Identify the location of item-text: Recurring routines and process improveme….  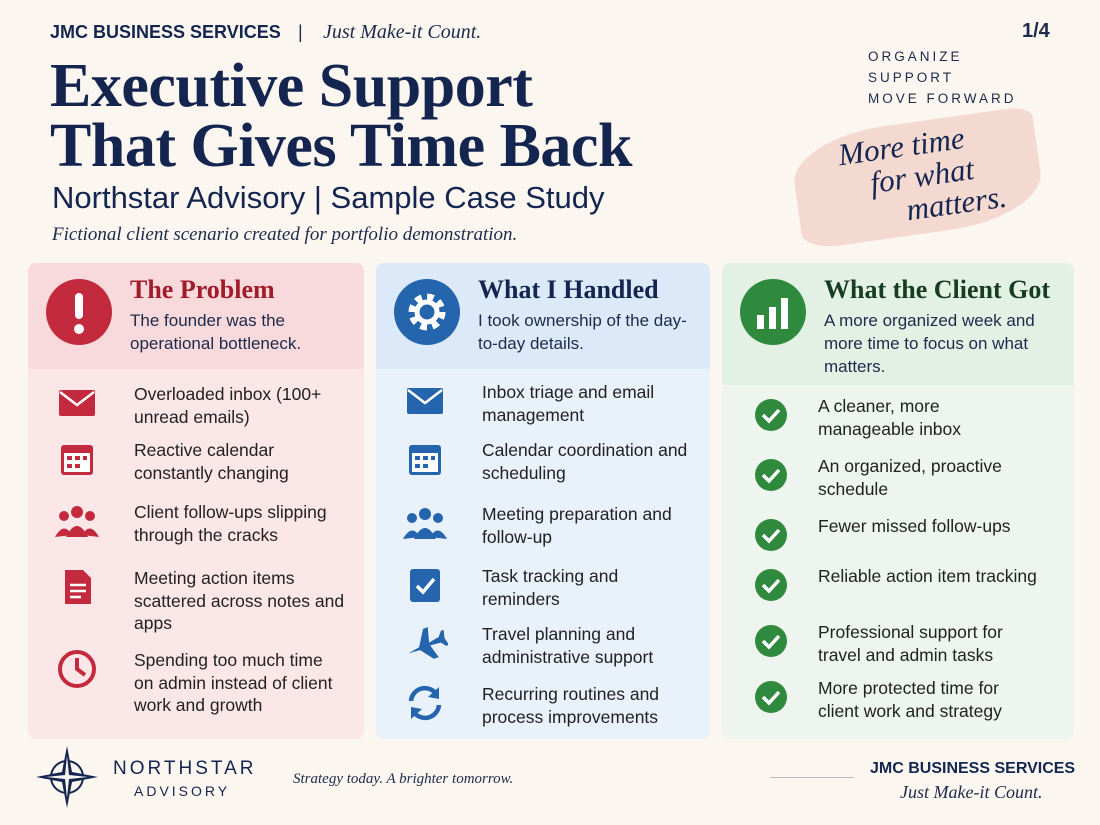
(571, 705).